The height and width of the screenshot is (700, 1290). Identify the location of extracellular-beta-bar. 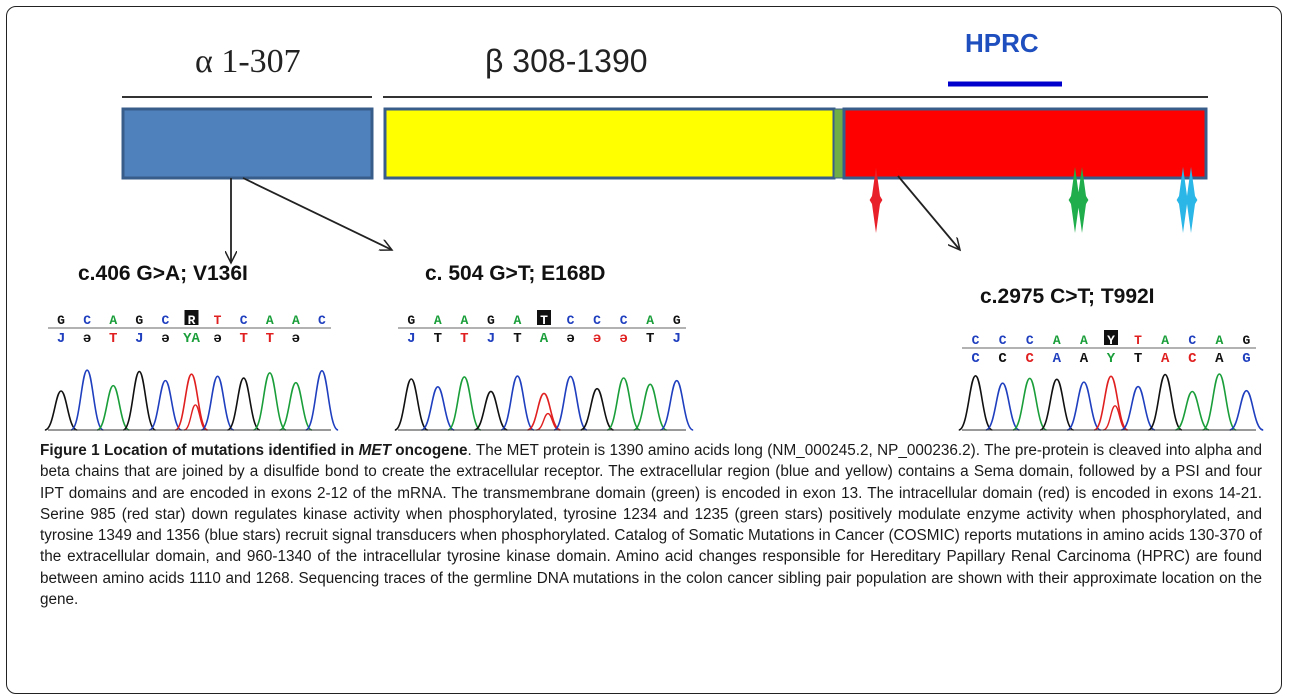
(609, 143).